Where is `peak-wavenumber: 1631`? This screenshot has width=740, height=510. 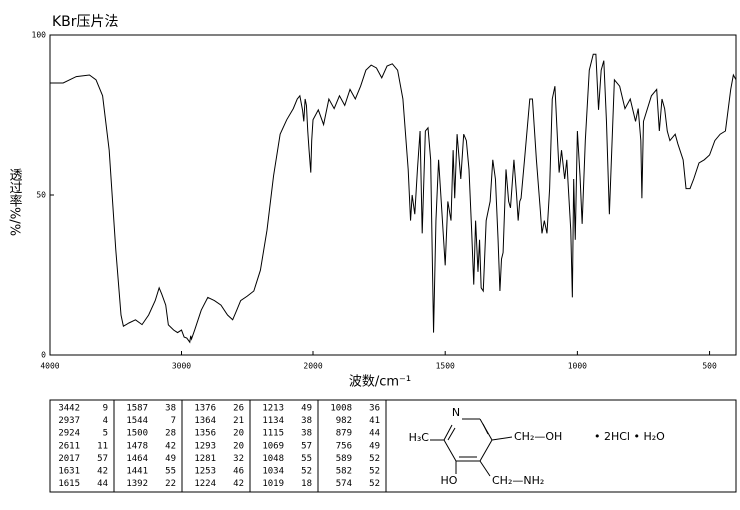 peak-wavenumber: 1631 is located at coordinates (69, 472).